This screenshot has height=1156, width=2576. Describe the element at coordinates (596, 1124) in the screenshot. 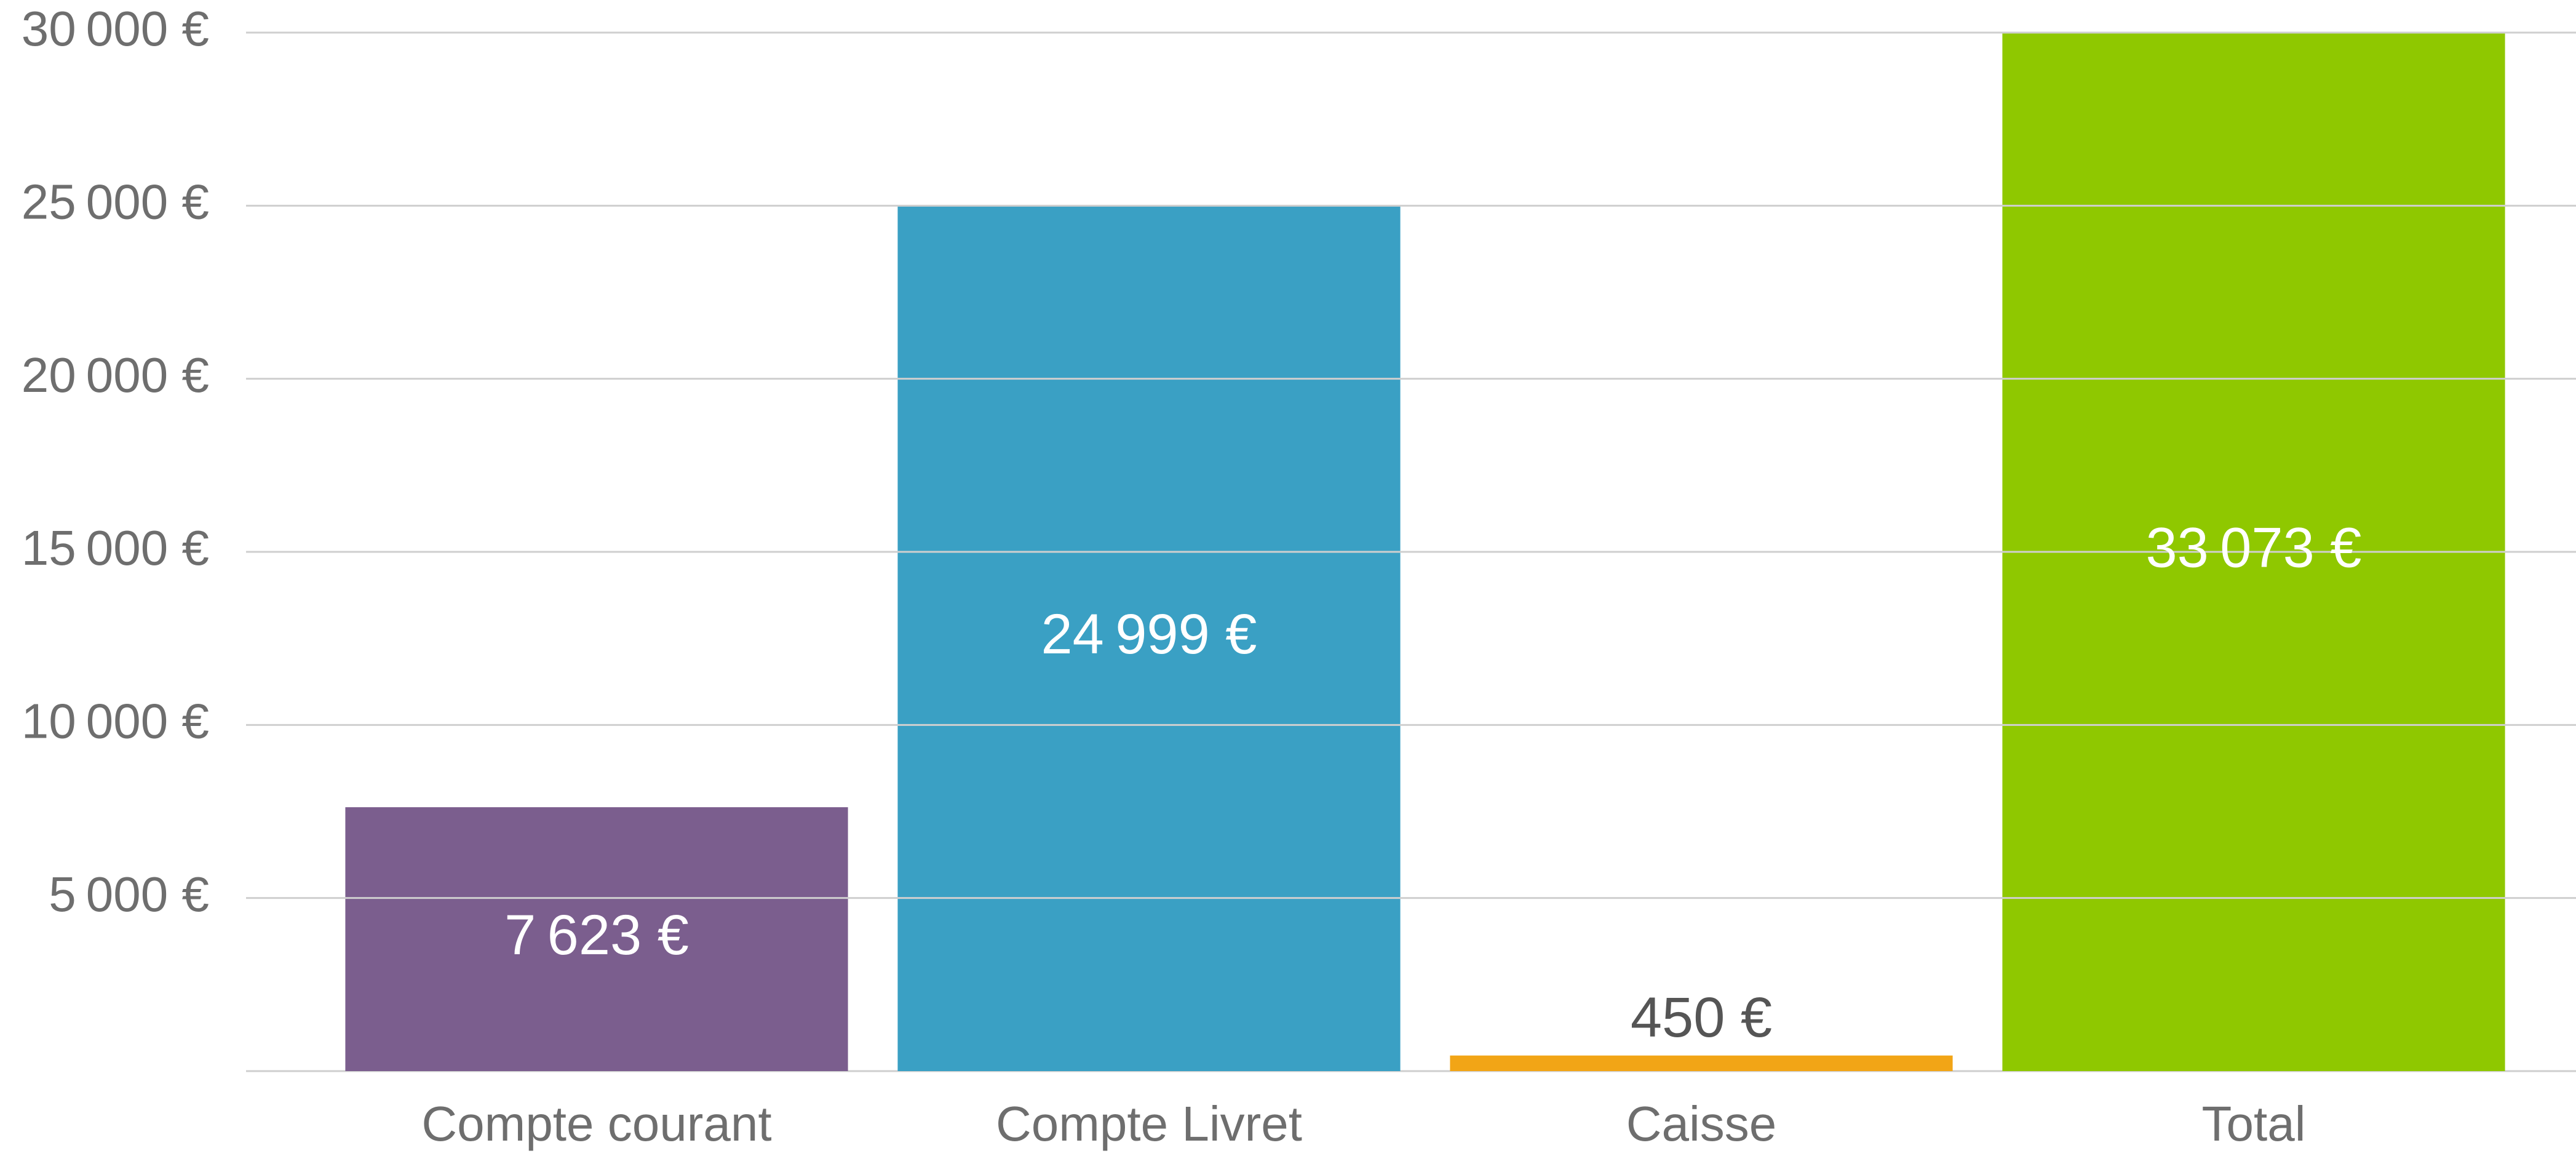

I see `x-tick-label: Compte courant` at that location.